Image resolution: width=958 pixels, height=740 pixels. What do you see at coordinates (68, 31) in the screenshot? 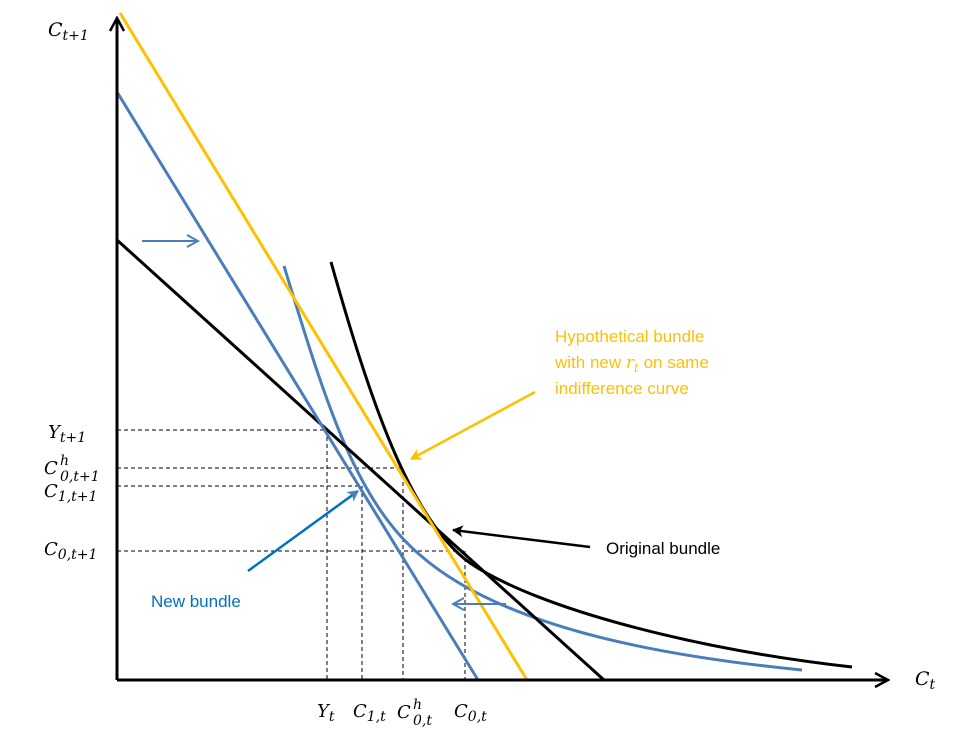
I see `y-axis-label: Ct+1` at bounding box center [68, 31].